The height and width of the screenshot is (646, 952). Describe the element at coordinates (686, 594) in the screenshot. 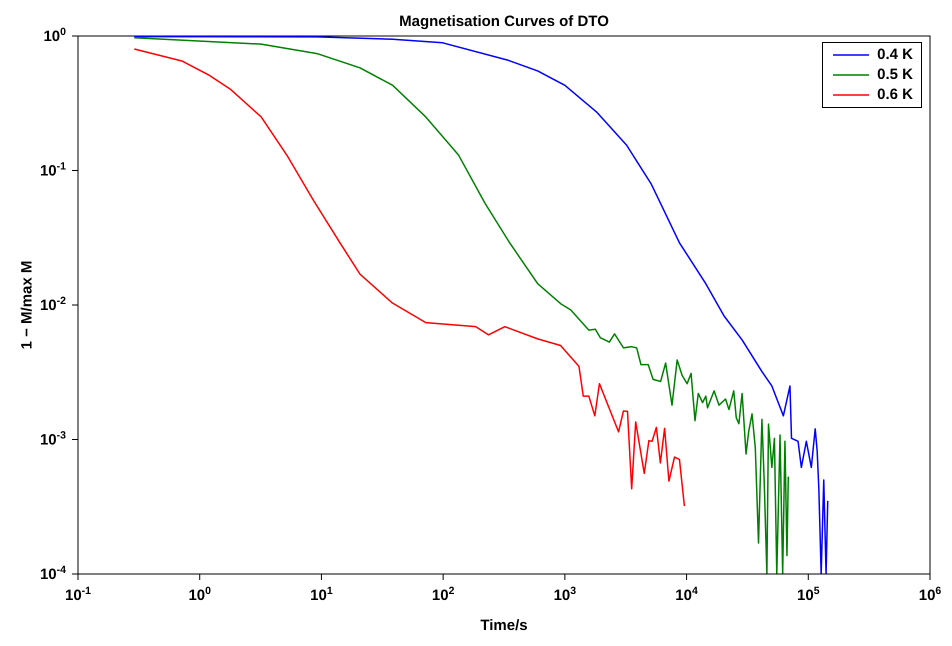

I see `x-tick-label: 10$^{4}$` at that location.